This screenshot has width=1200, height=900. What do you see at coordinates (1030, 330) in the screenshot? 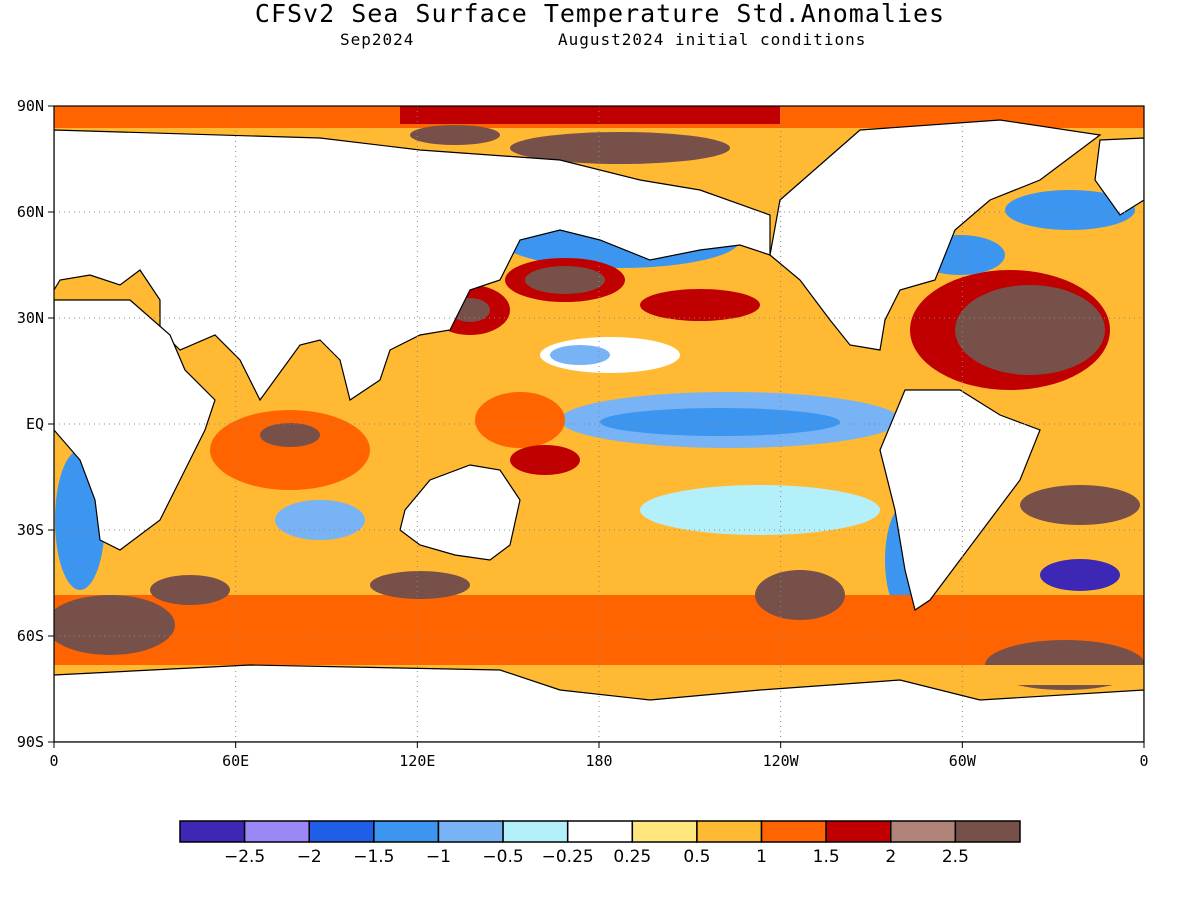
I see `north-atlantic-extreme` at bounding box center [1030, 330].